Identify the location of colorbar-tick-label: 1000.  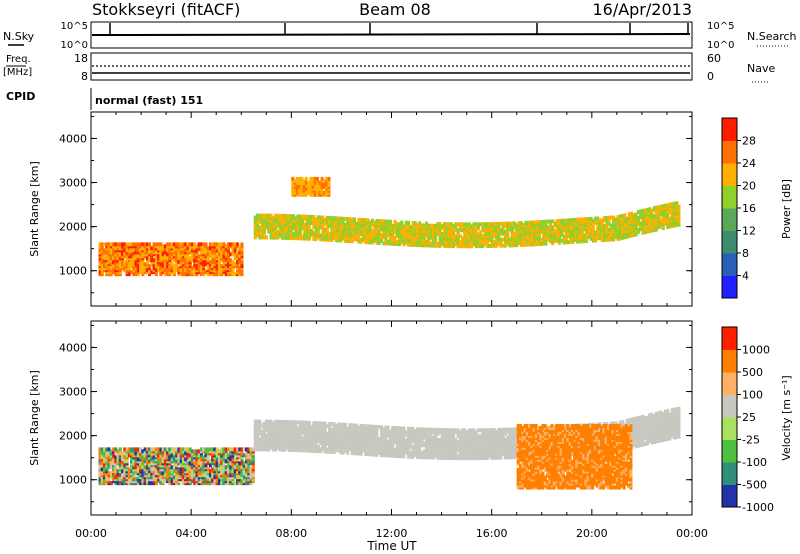
(756, 350).